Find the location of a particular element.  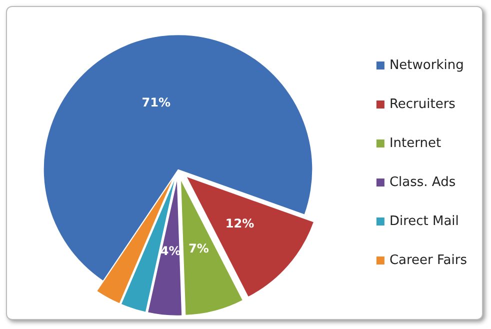

legend-label: Career Fairs is located at coordinates (428, 260).